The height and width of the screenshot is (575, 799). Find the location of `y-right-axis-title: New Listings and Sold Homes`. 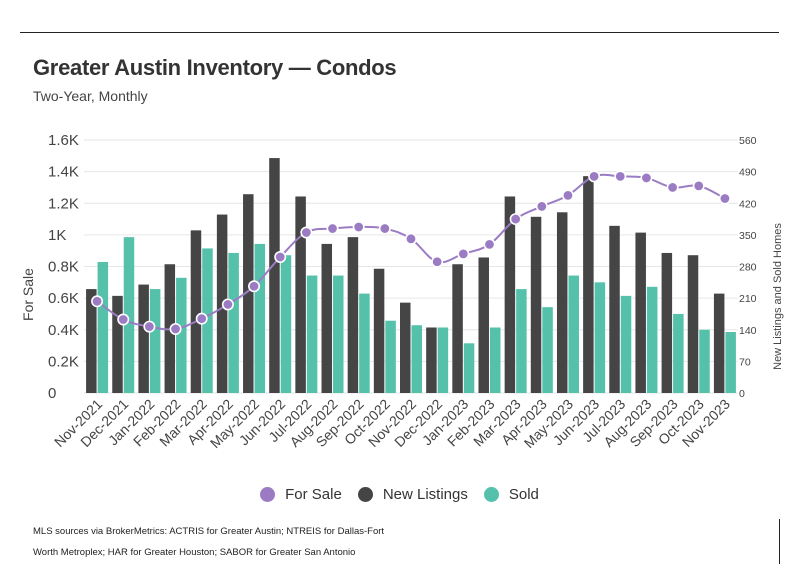

y-right-axis-title: New Listings and Sold Homes is located at coordinates (778, 296).